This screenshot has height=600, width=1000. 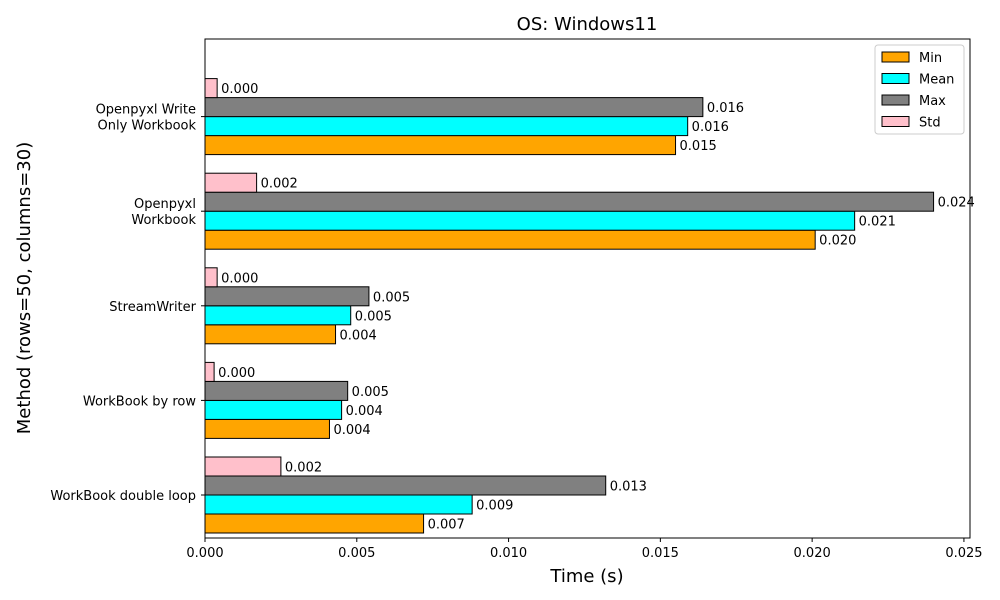 I want to click on data-label-mean-0: 0.009, so click(x=494, y=506).